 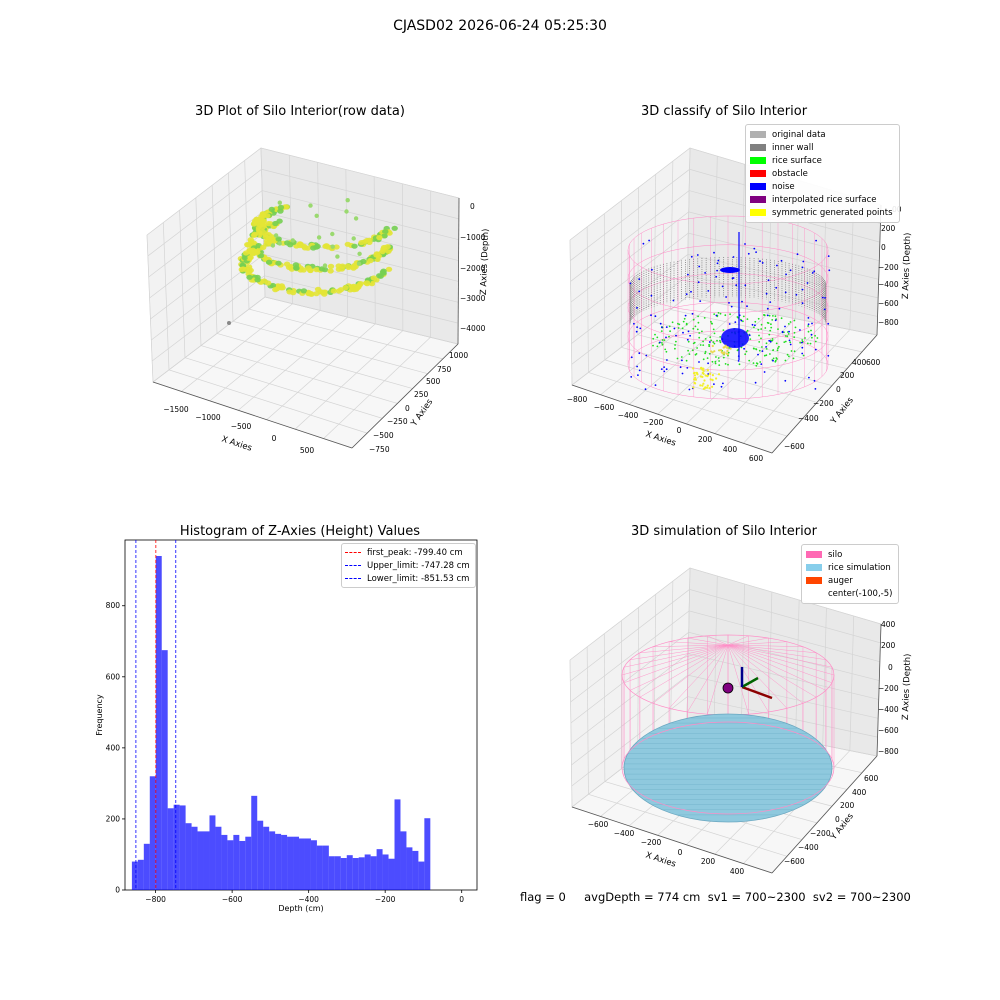 What do you see at coordinates (888, 709) in the screenshot?
I see `panel4-z-tick: −400` at bounding box center [888, 709].